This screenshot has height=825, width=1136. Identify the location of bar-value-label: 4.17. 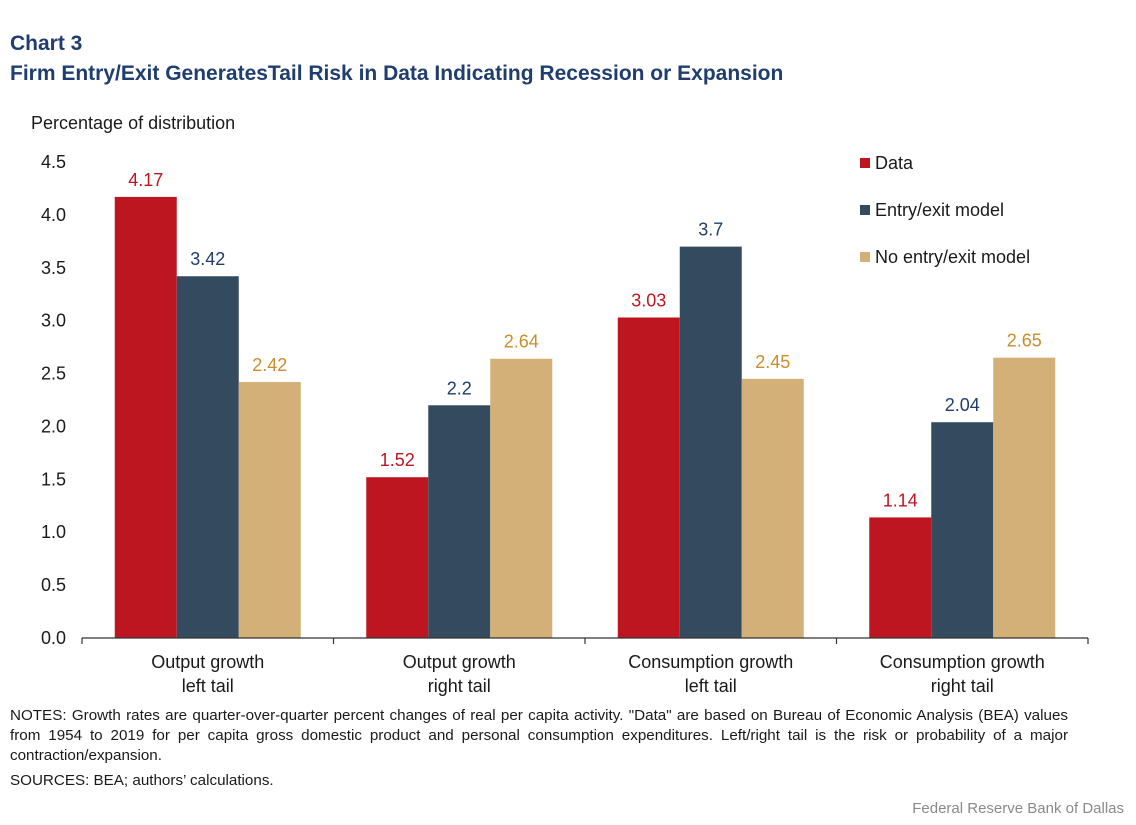
(145, 180).